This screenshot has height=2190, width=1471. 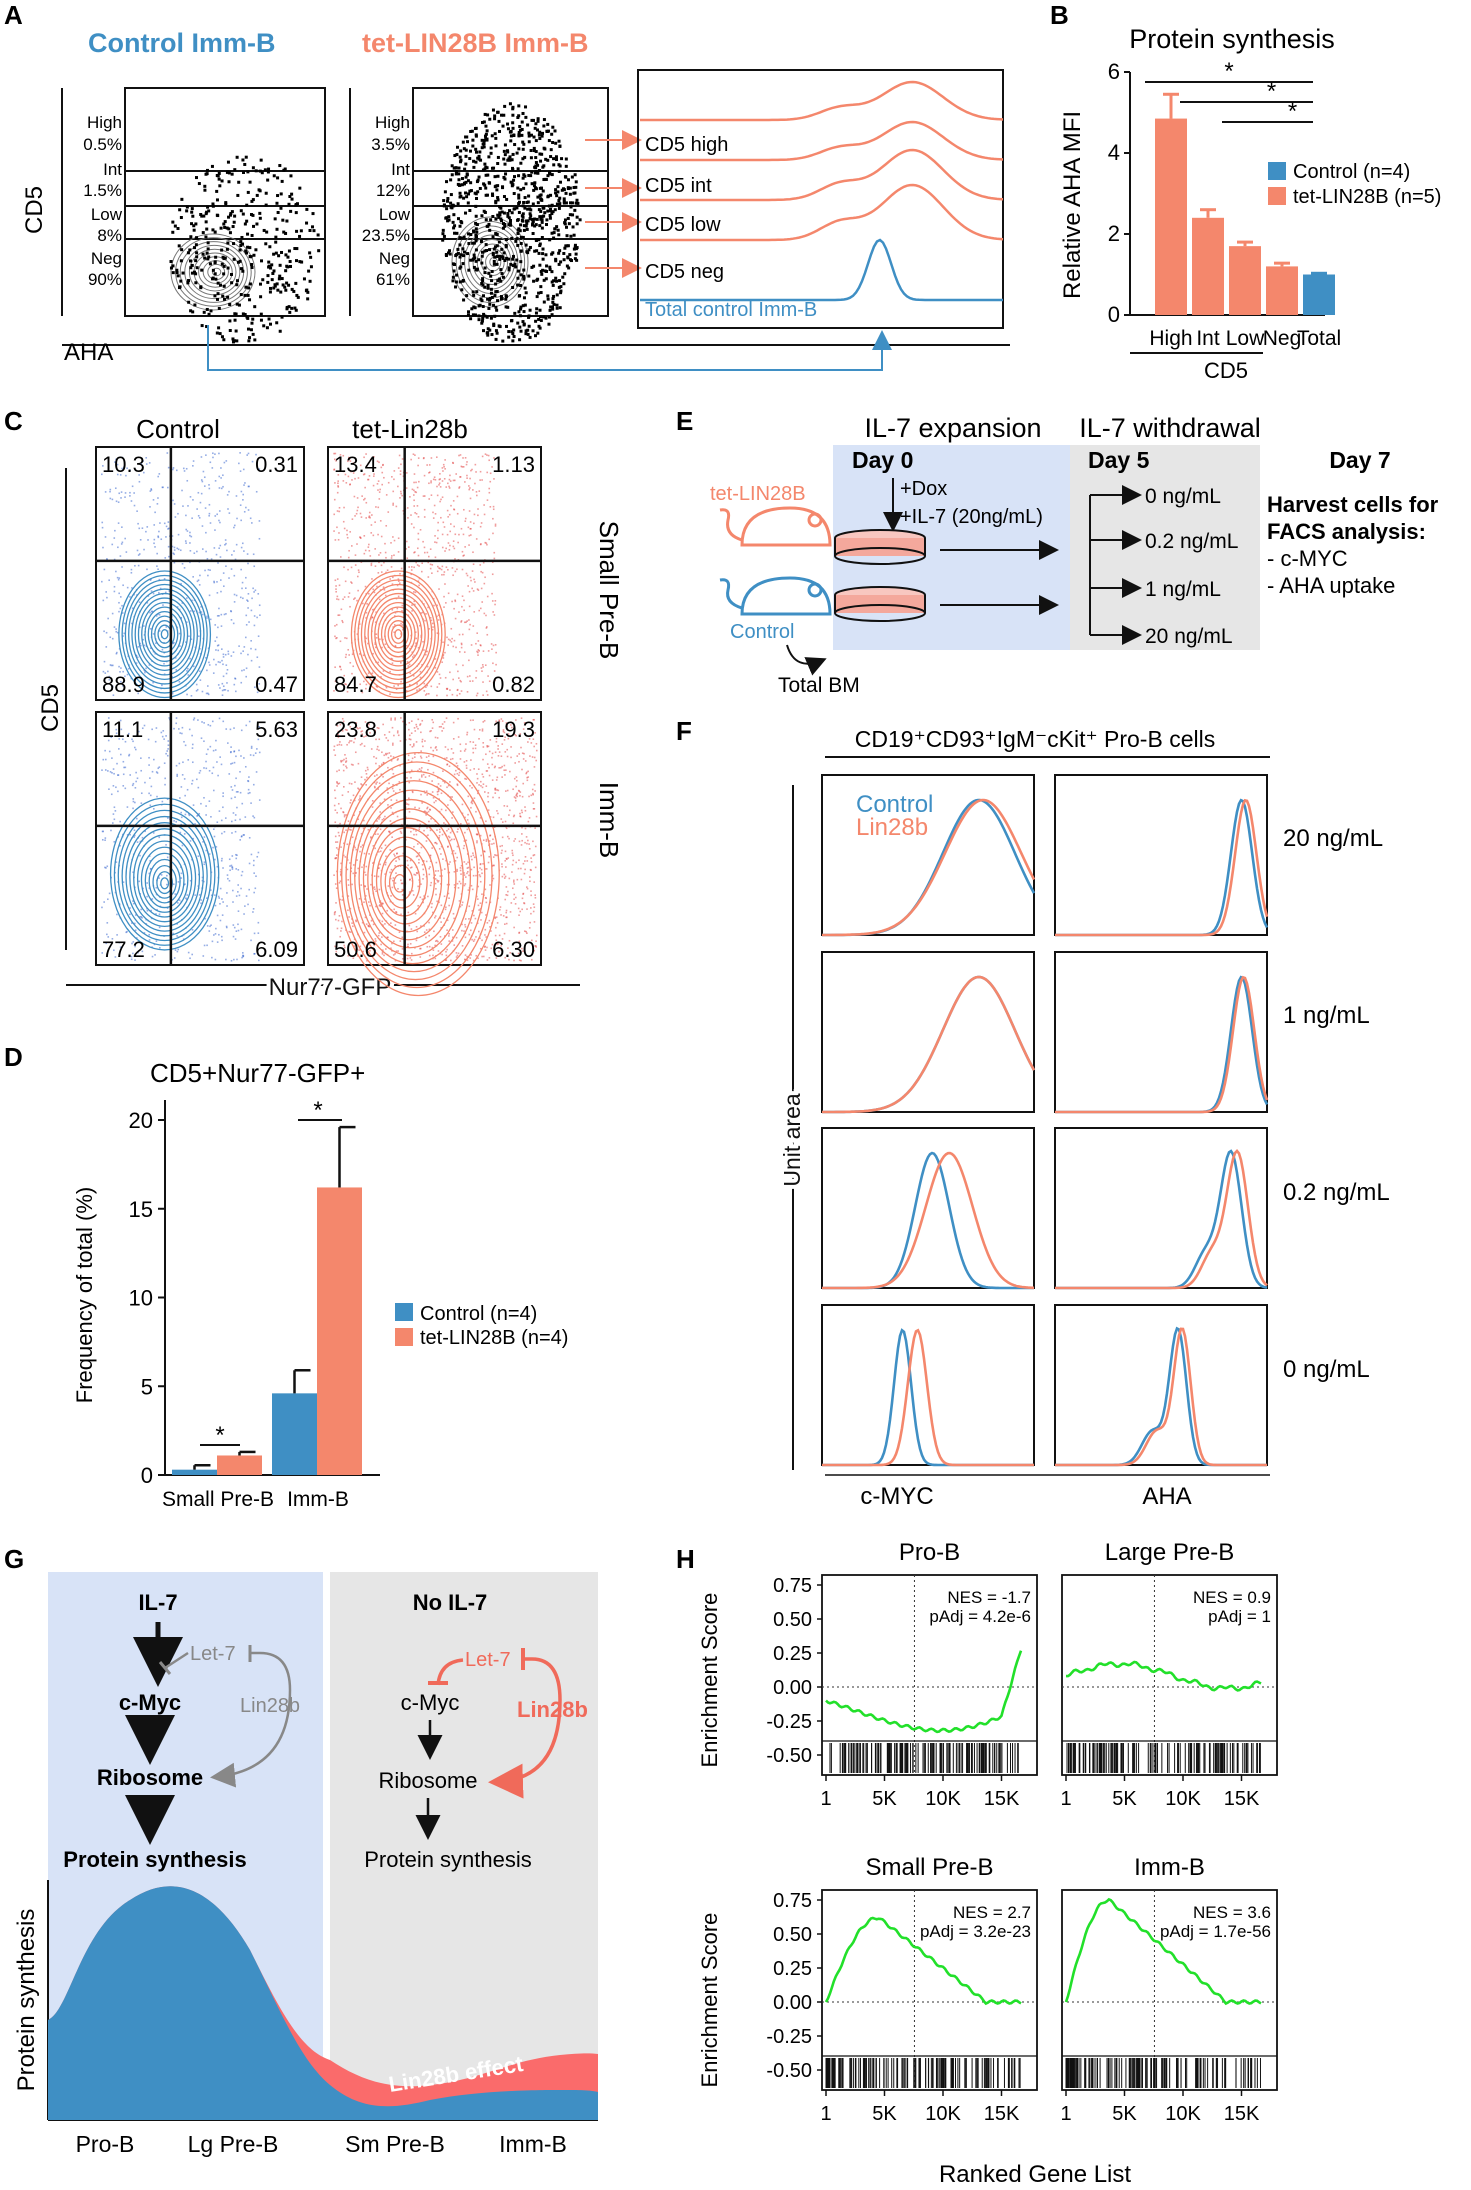 What do you see at coordinates (430, 1702) in the screenshot?
I see `schema-cmyc-right: c-Myc` at bounding box center [430, 1702].